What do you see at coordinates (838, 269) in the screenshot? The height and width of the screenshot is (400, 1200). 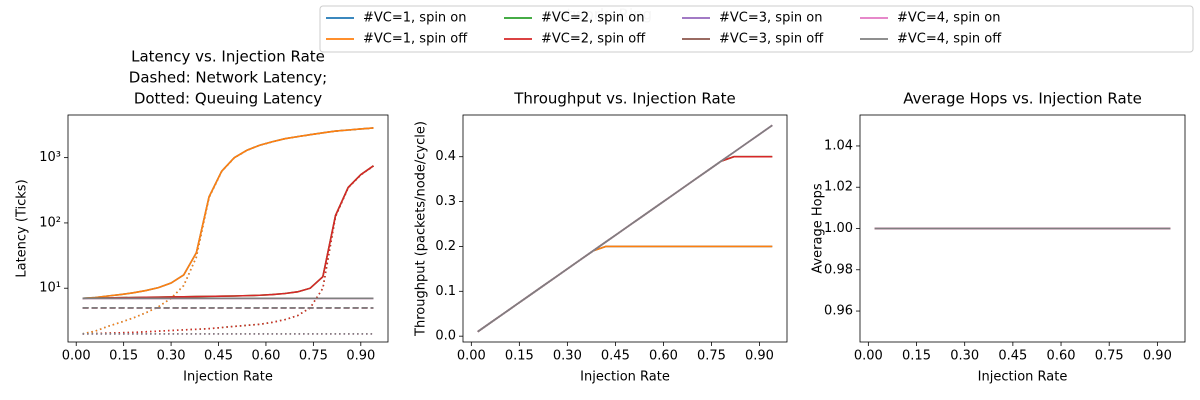 I see `y-tick-label: 0.98` at bounding box center [838, 269].